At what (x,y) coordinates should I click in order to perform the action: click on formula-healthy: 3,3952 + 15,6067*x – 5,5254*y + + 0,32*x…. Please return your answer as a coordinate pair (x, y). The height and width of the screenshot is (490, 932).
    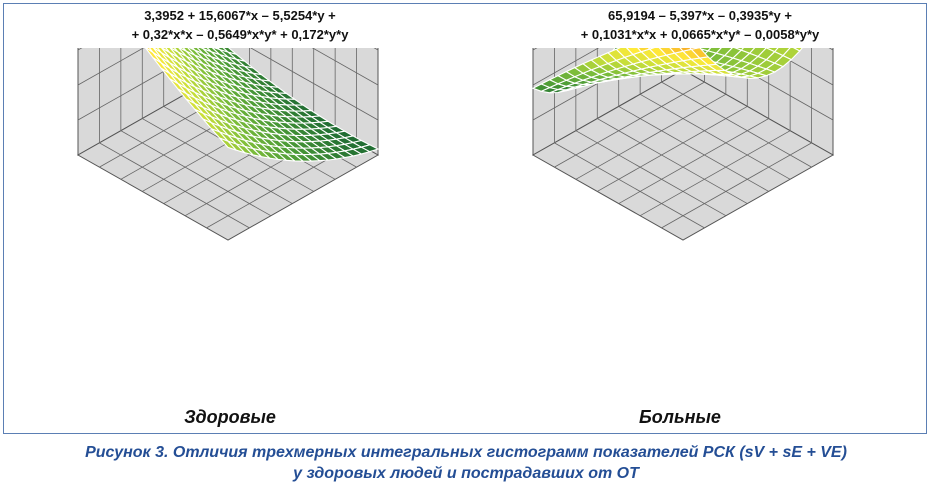
    Looking at the image, I should click on (240, 25).